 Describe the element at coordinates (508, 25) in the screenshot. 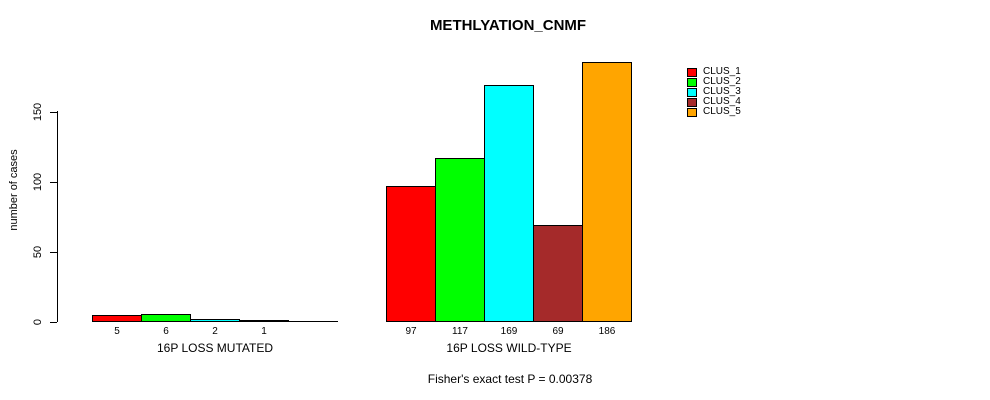

I see `chart-title: METHLYATION_CNMF` at that location.